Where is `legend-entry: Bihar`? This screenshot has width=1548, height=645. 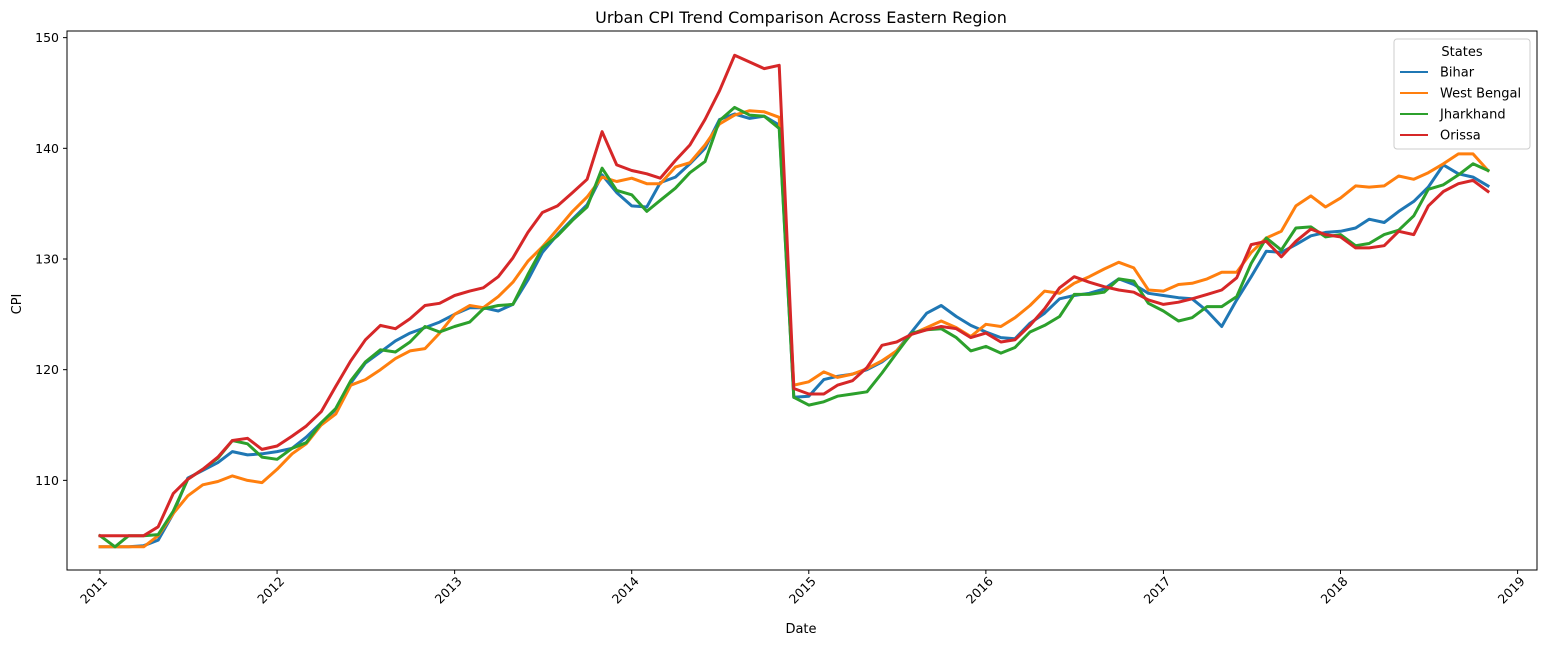
legend-entry: Bihar is located at coordinates (1437, 73).